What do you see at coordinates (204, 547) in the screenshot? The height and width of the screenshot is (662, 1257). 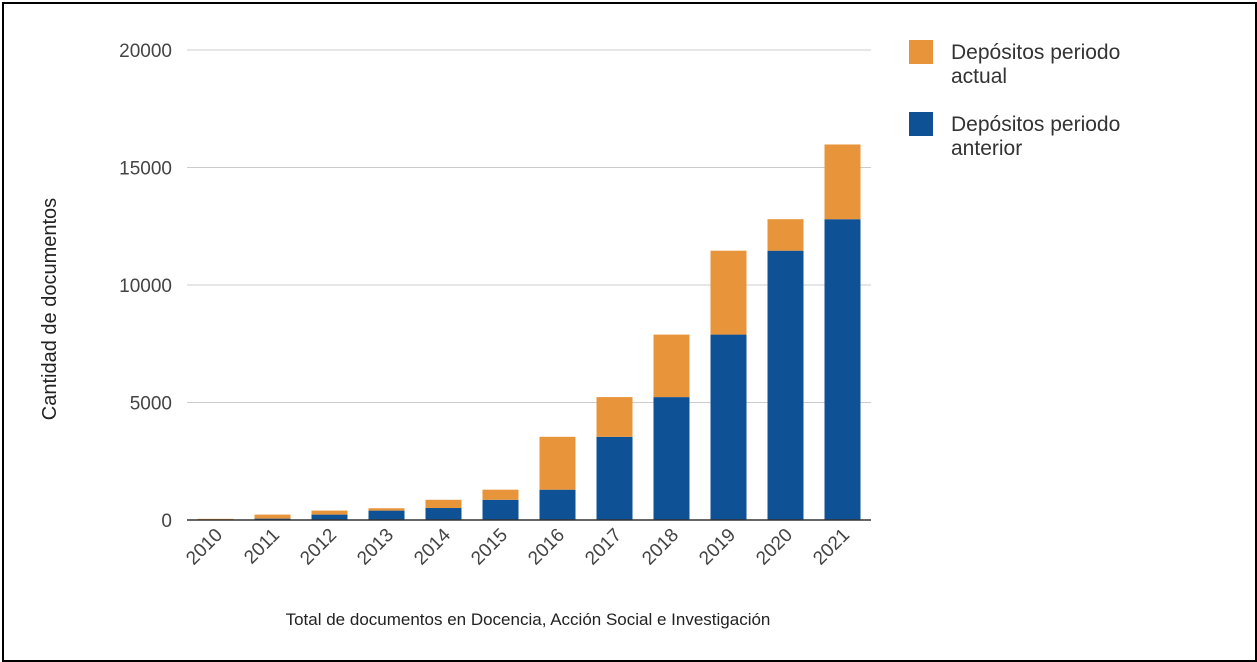 I see `x-tick-label: 2010` at bounding box center [204, 547].